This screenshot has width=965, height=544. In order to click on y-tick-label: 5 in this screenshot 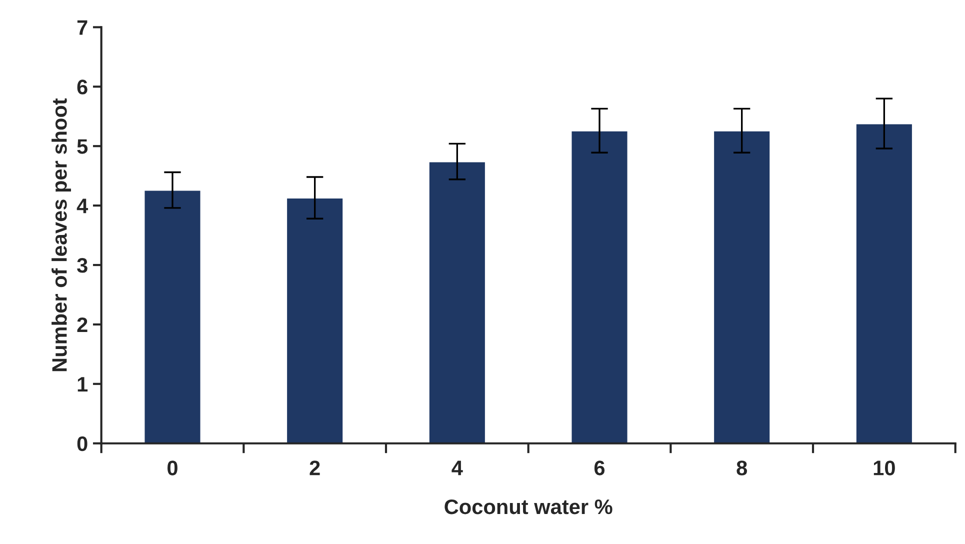, I will do `click(82, 146)`.